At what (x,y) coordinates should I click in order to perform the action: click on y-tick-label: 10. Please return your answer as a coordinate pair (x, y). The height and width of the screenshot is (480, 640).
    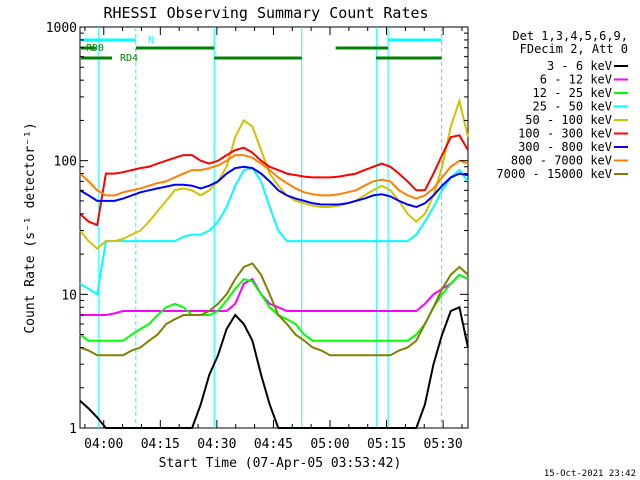
    Looking at the image, I should click on (69, 295).